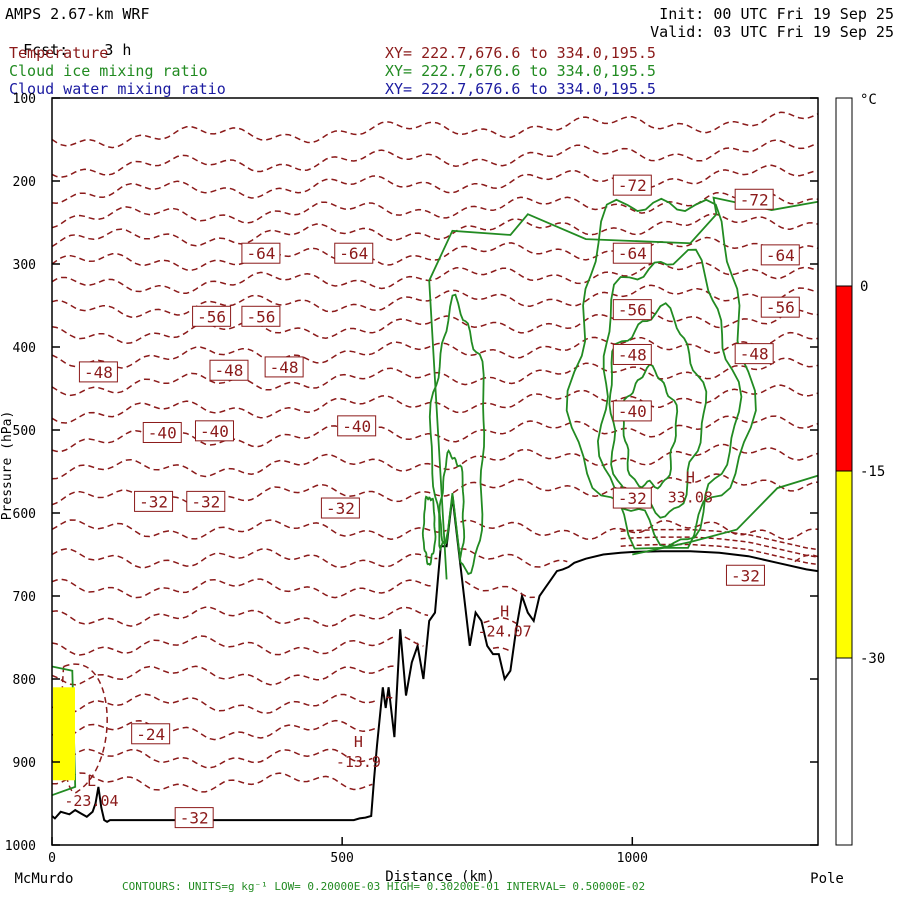  I want to click on extremum-mark: H, so click(358, 742).